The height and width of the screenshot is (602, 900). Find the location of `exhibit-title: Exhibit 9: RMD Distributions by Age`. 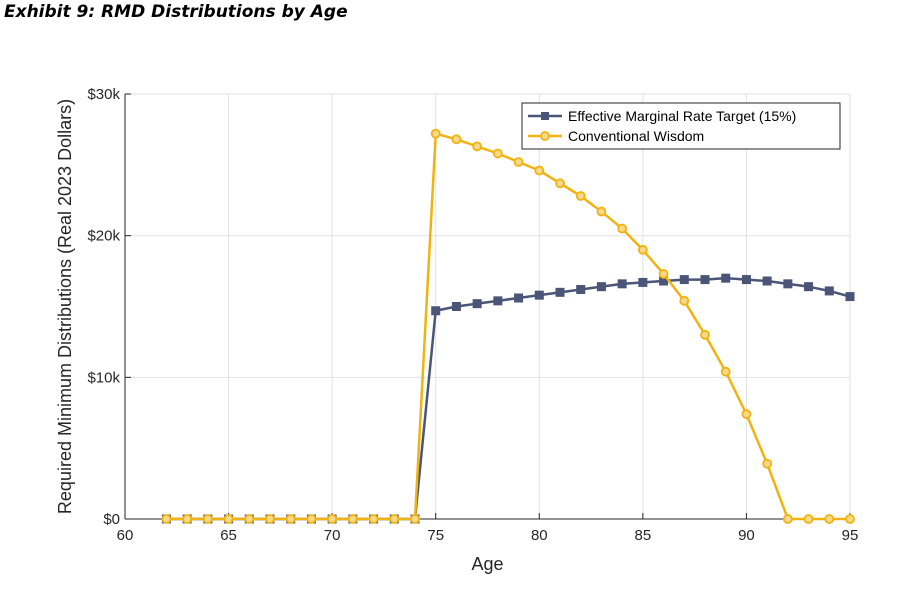

exhibit-title: Exhibit 9: RMD Distributions by Age is located at coordinates (176, 12).